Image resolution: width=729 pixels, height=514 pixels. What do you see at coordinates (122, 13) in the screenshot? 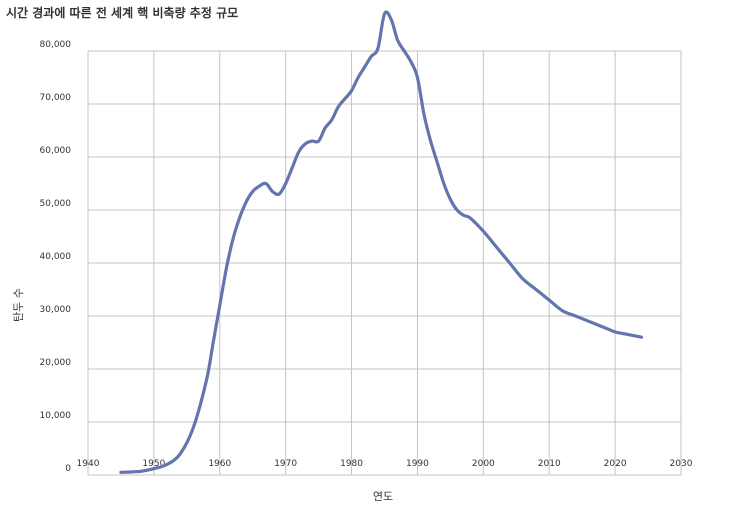
I see `chart-title: 시간 경과에 따른 전 세계 핵 비축량 추정 규모` at bounding box center [122, 13].